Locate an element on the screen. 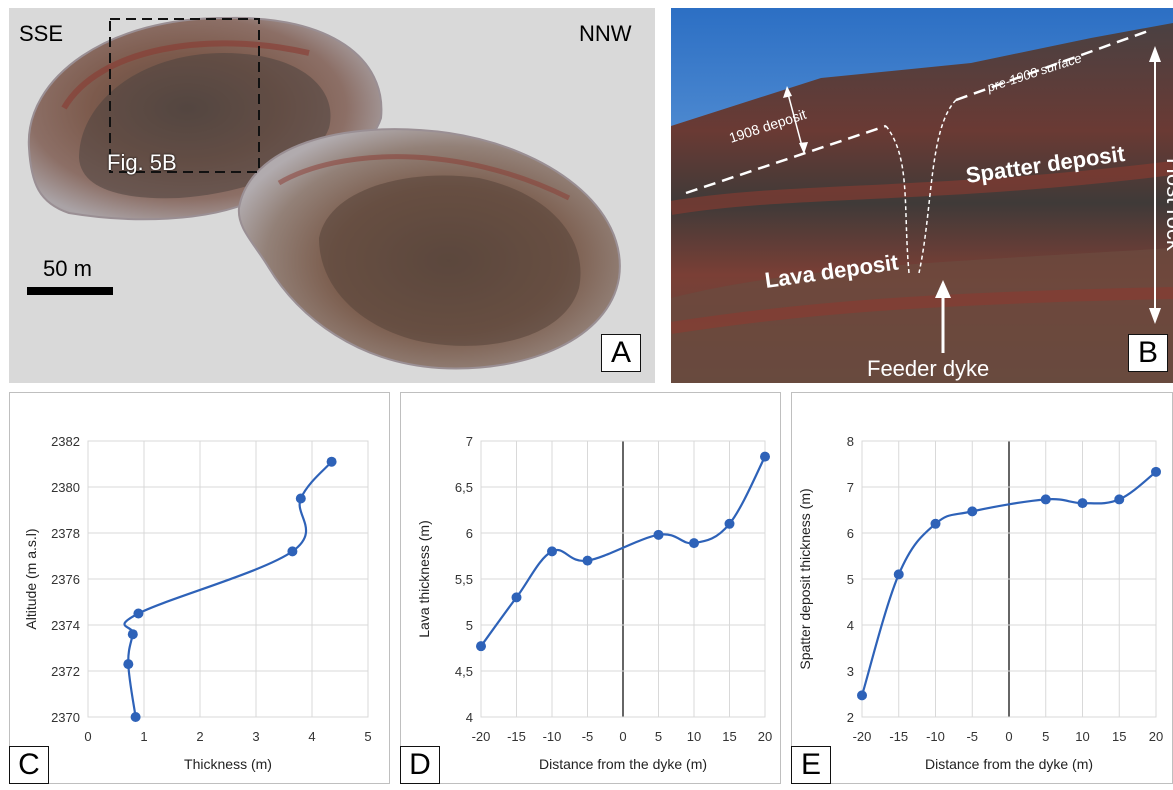  y-axis-label: Altitude (m a.s.l) is located at coordinates (31, 578).